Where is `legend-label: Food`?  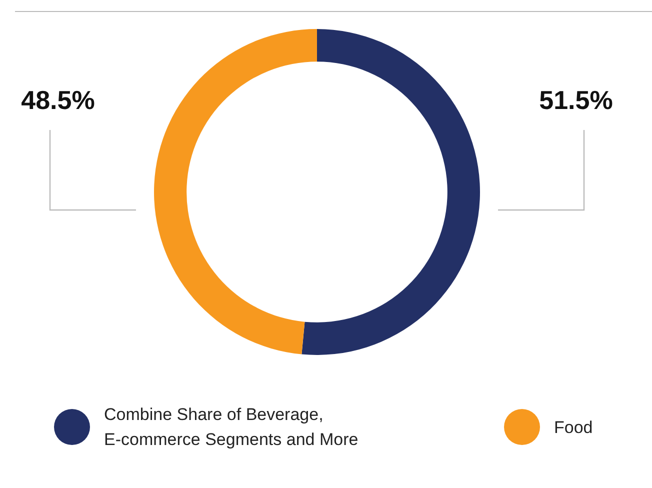 legend-label: Food is located at coordinates (573, 427).